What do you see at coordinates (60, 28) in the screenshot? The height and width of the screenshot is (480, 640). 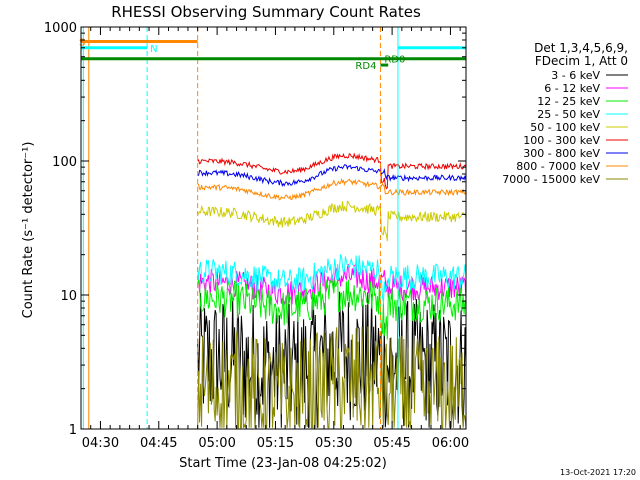 I see `y-tick-label-3: 1000` at bounding box center [60, 28].